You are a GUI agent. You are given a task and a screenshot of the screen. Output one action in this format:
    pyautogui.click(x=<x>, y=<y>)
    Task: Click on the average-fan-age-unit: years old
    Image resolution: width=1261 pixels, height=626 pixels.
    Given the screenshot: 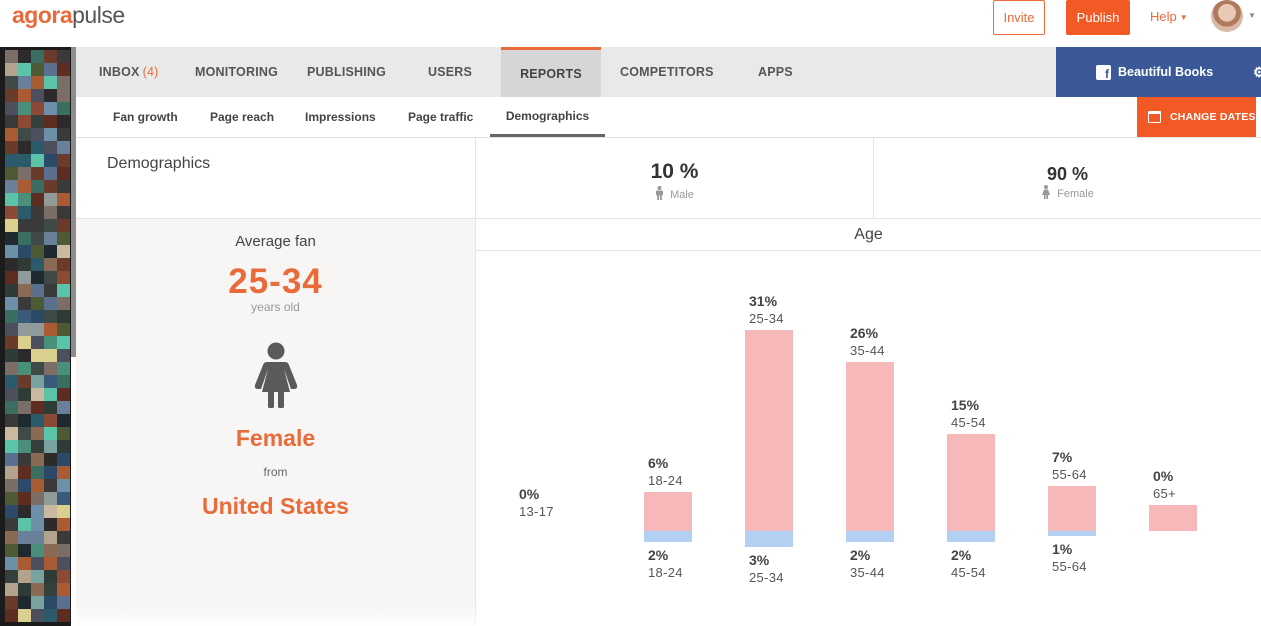 What is the action you would take?
    pyautogui.click(x=275, y=307)
    